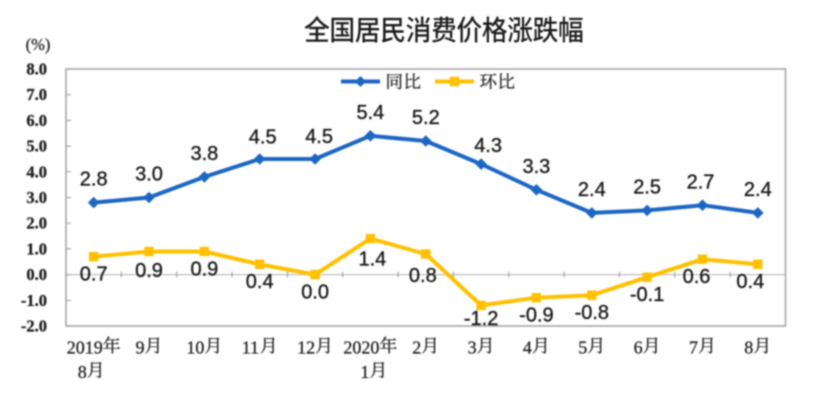 Image resolution: width=826 pixels, height=413 pixels. I want to click on svg-text: 9, so click(140, 348).